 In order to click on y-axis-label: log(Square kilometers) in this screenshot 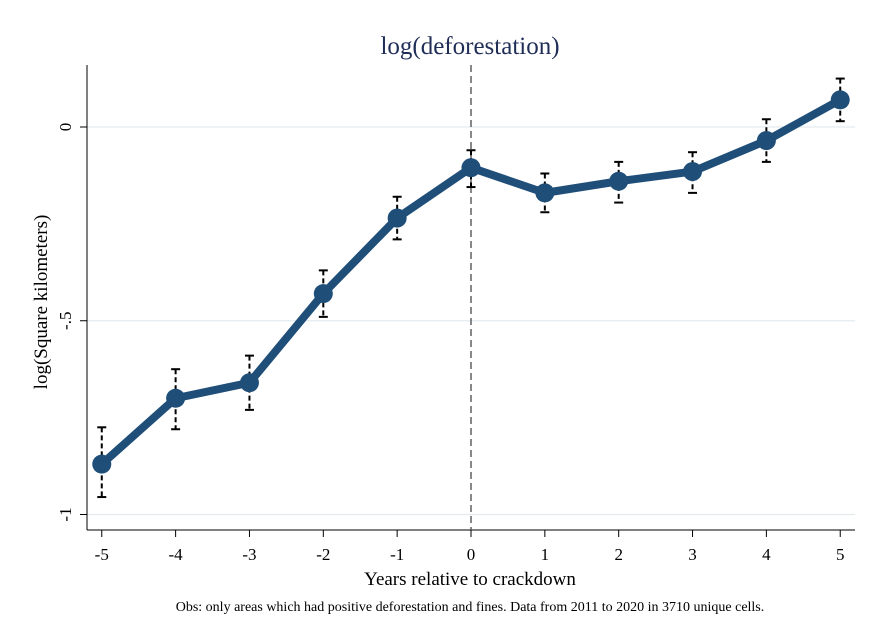, I will do `click(41, 302)`.